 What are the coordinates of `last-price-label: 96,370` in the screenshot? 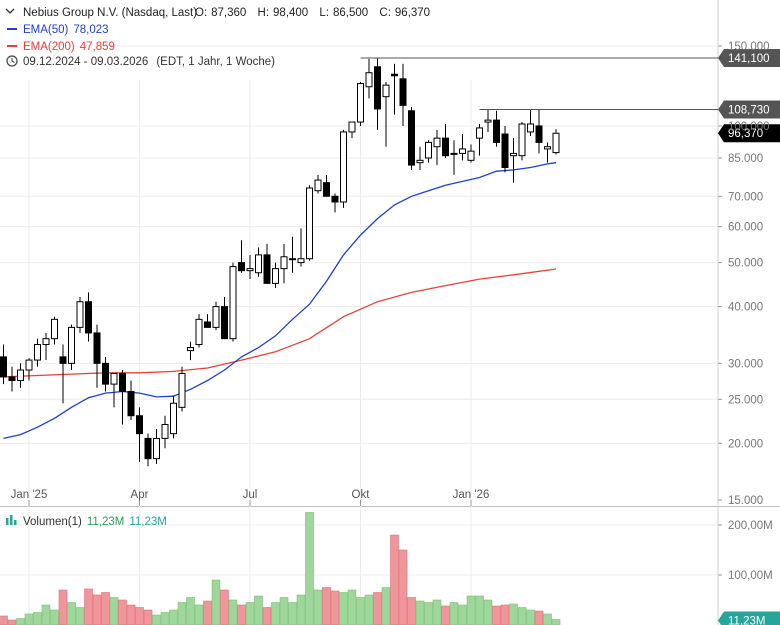 It's located at (749, 133).